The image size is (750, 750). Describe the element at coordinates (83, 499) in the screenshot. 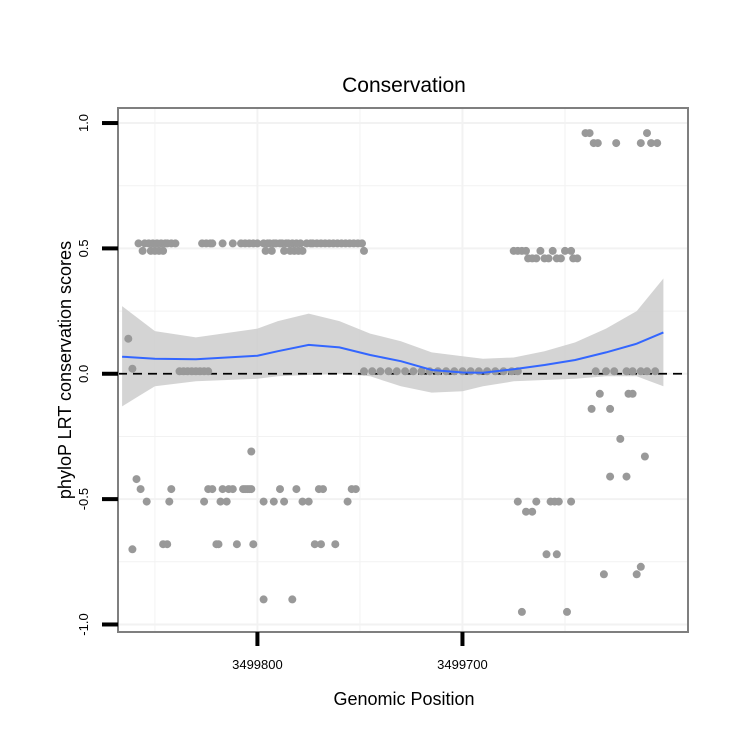

I see `y-tick-label: -0.5` at that location.